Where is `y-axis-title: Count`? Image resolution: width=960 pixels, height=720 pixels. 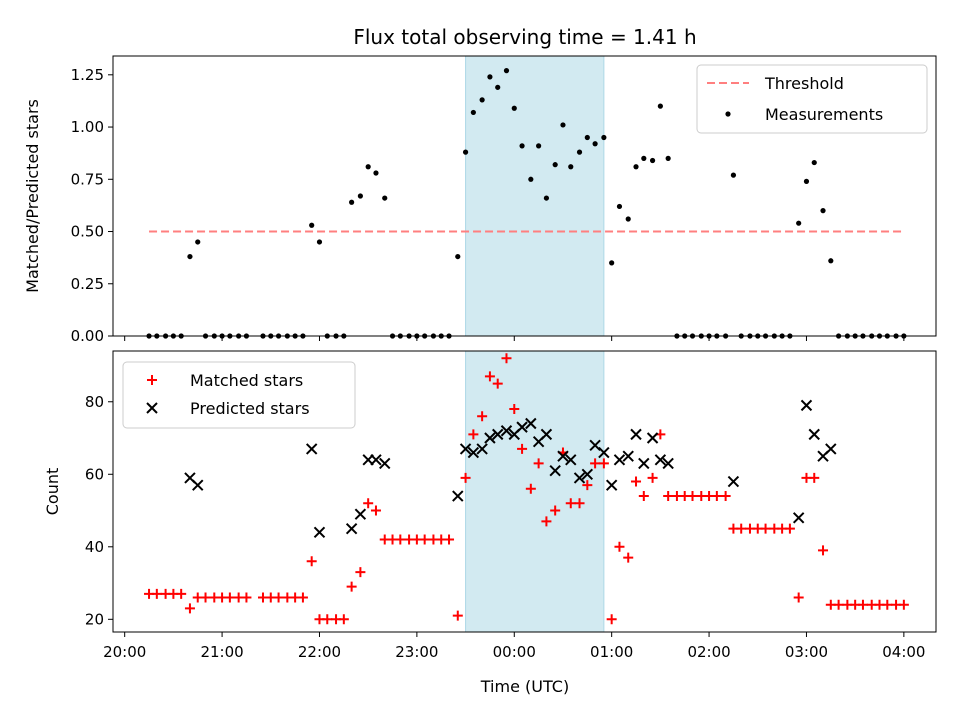
y-axis-title: Count is located at coordinates (52, 492).